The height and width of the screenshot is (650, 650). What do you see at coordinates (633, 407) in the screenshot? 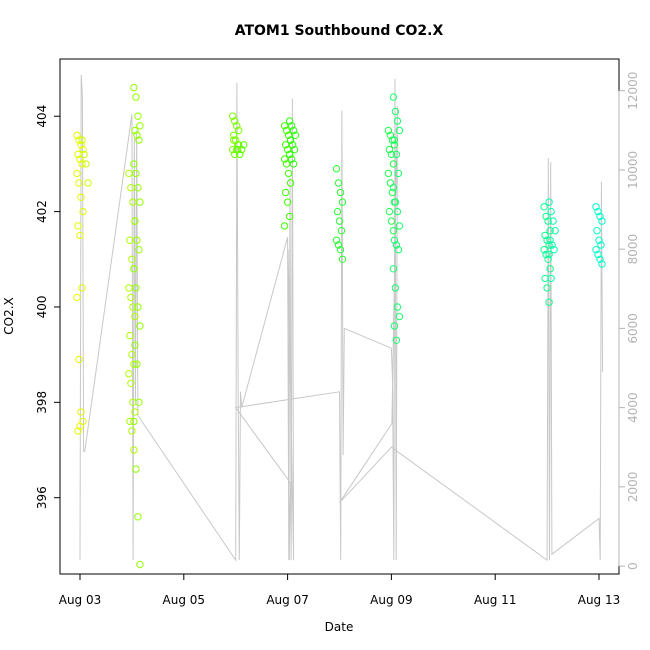
I see `right-tick-label: 4000` at bounding box center [633, 407].